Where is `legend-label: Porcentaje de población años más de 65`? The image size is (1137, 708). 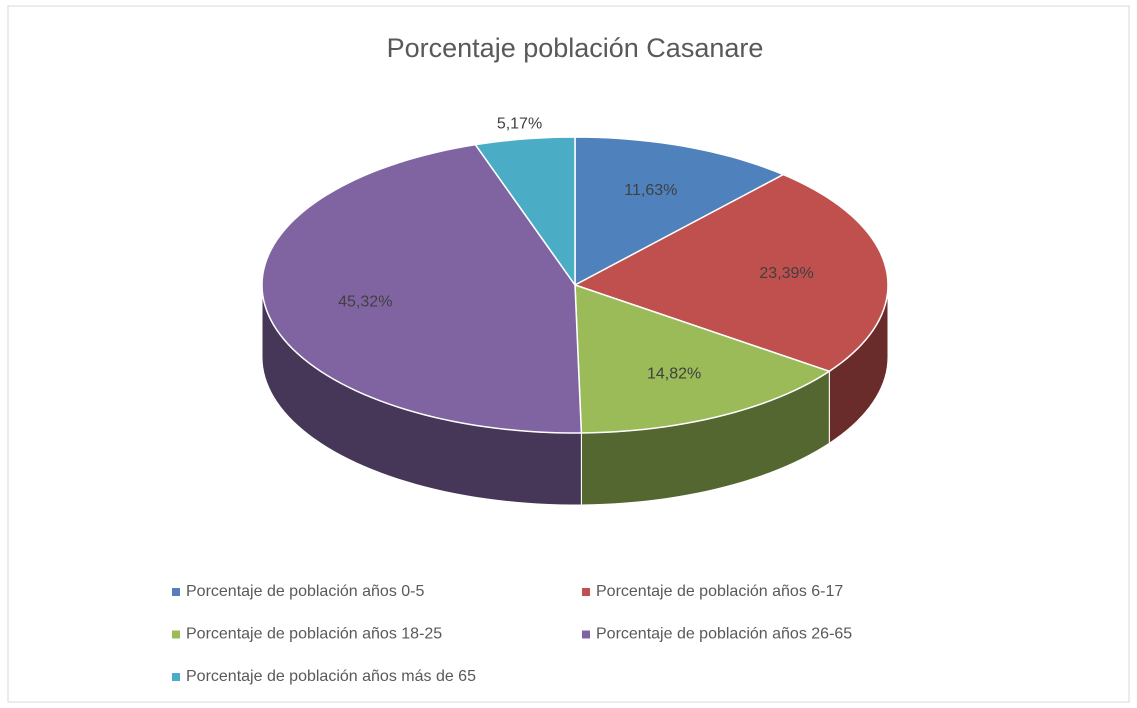
legend-label: Porcentaje de población años más de 65 is located at coordinates (331, 676).